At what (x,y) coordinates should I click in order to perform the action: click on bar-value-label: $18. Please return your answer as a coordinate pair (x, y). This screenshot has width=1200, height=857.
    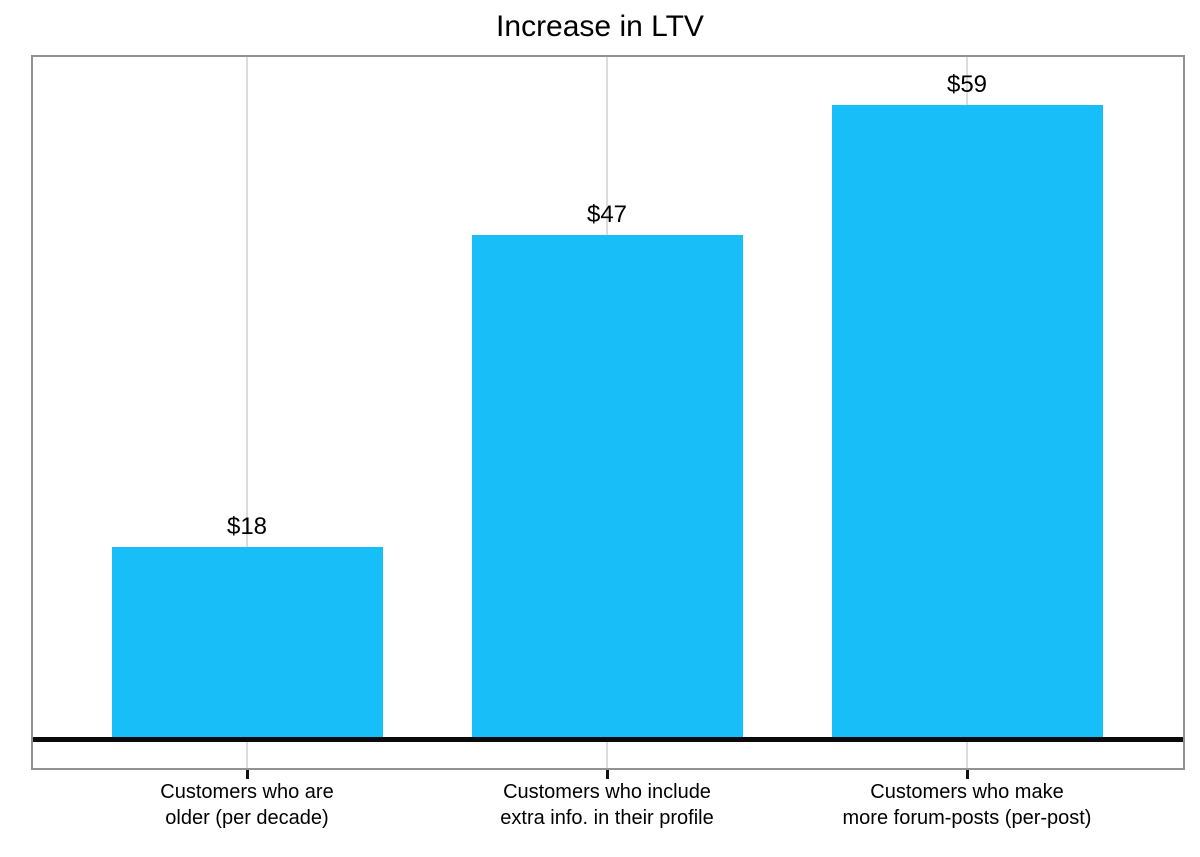
    Looking at the image, I should click on (247, 526).